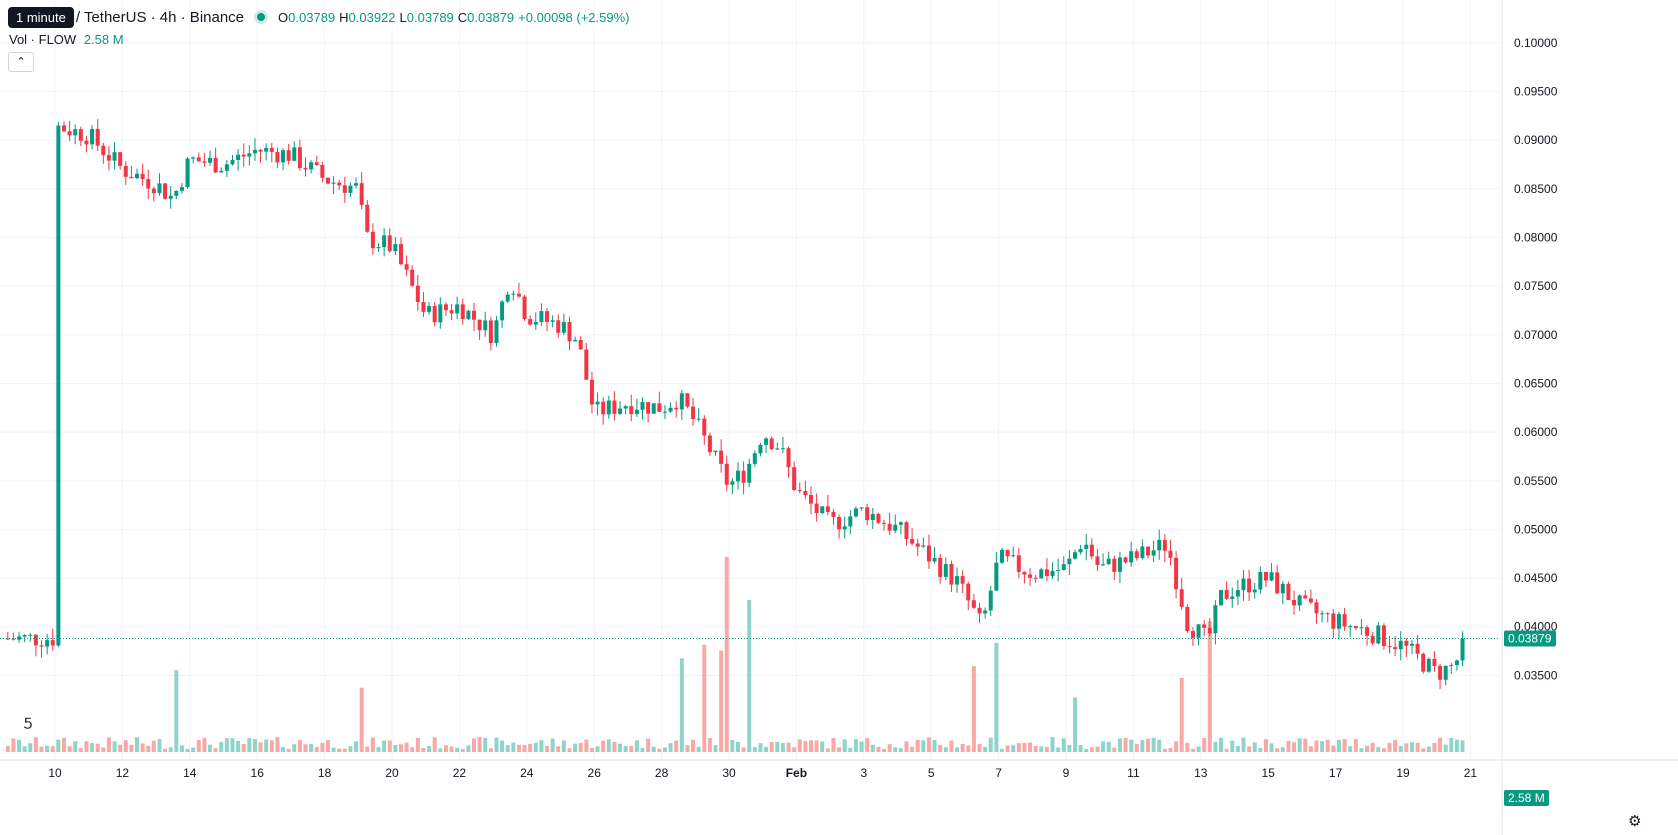  Describe the element at coordinates (41, 17) in the screenshot. I see `interval-tooltip: 1 minute` at that location.